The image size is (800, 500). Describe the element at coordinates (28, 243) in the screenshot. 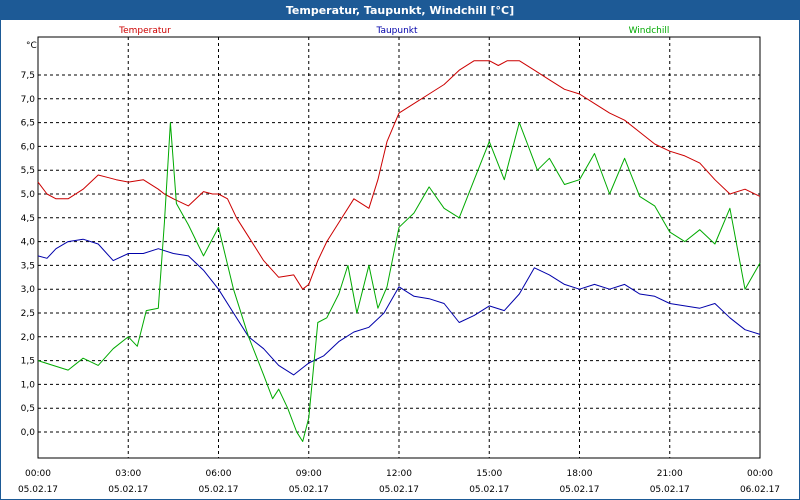

I see `y-tick-label: 4,0` at that location.